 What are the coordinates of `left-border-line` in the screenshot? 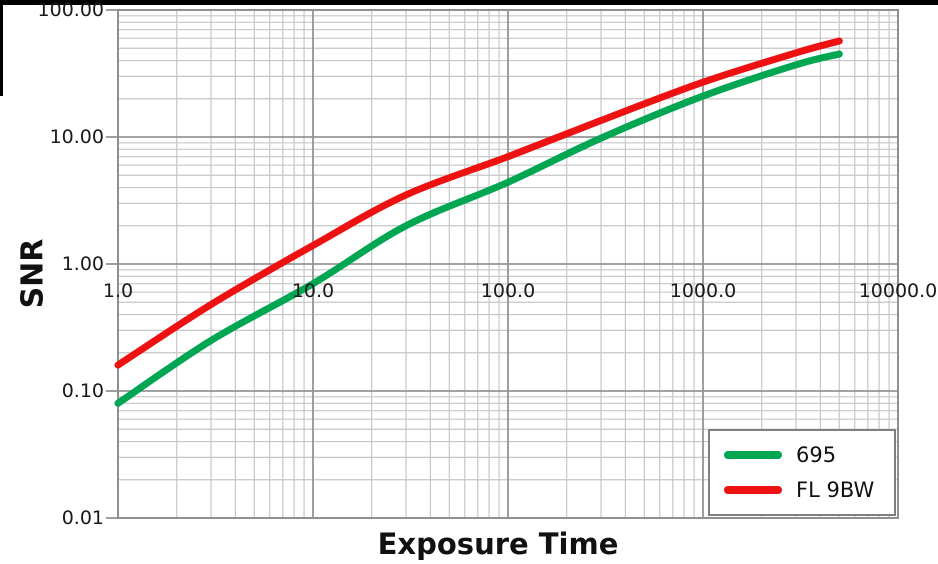 It's located at (1, 48).